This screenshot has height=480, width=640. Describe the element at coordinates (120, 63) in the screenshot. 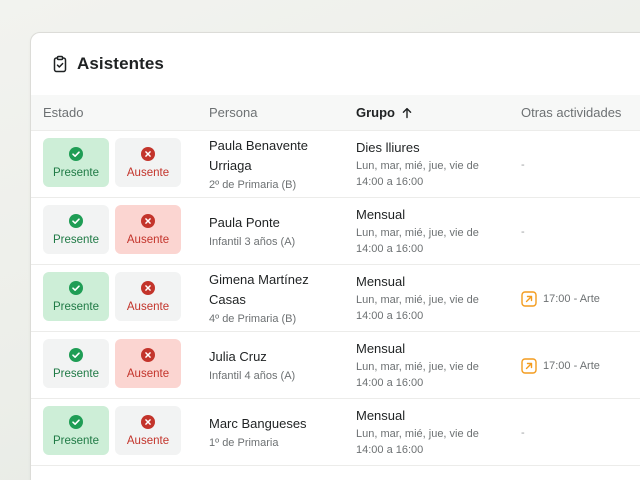

I see `card-title: Asistentes` at that location.